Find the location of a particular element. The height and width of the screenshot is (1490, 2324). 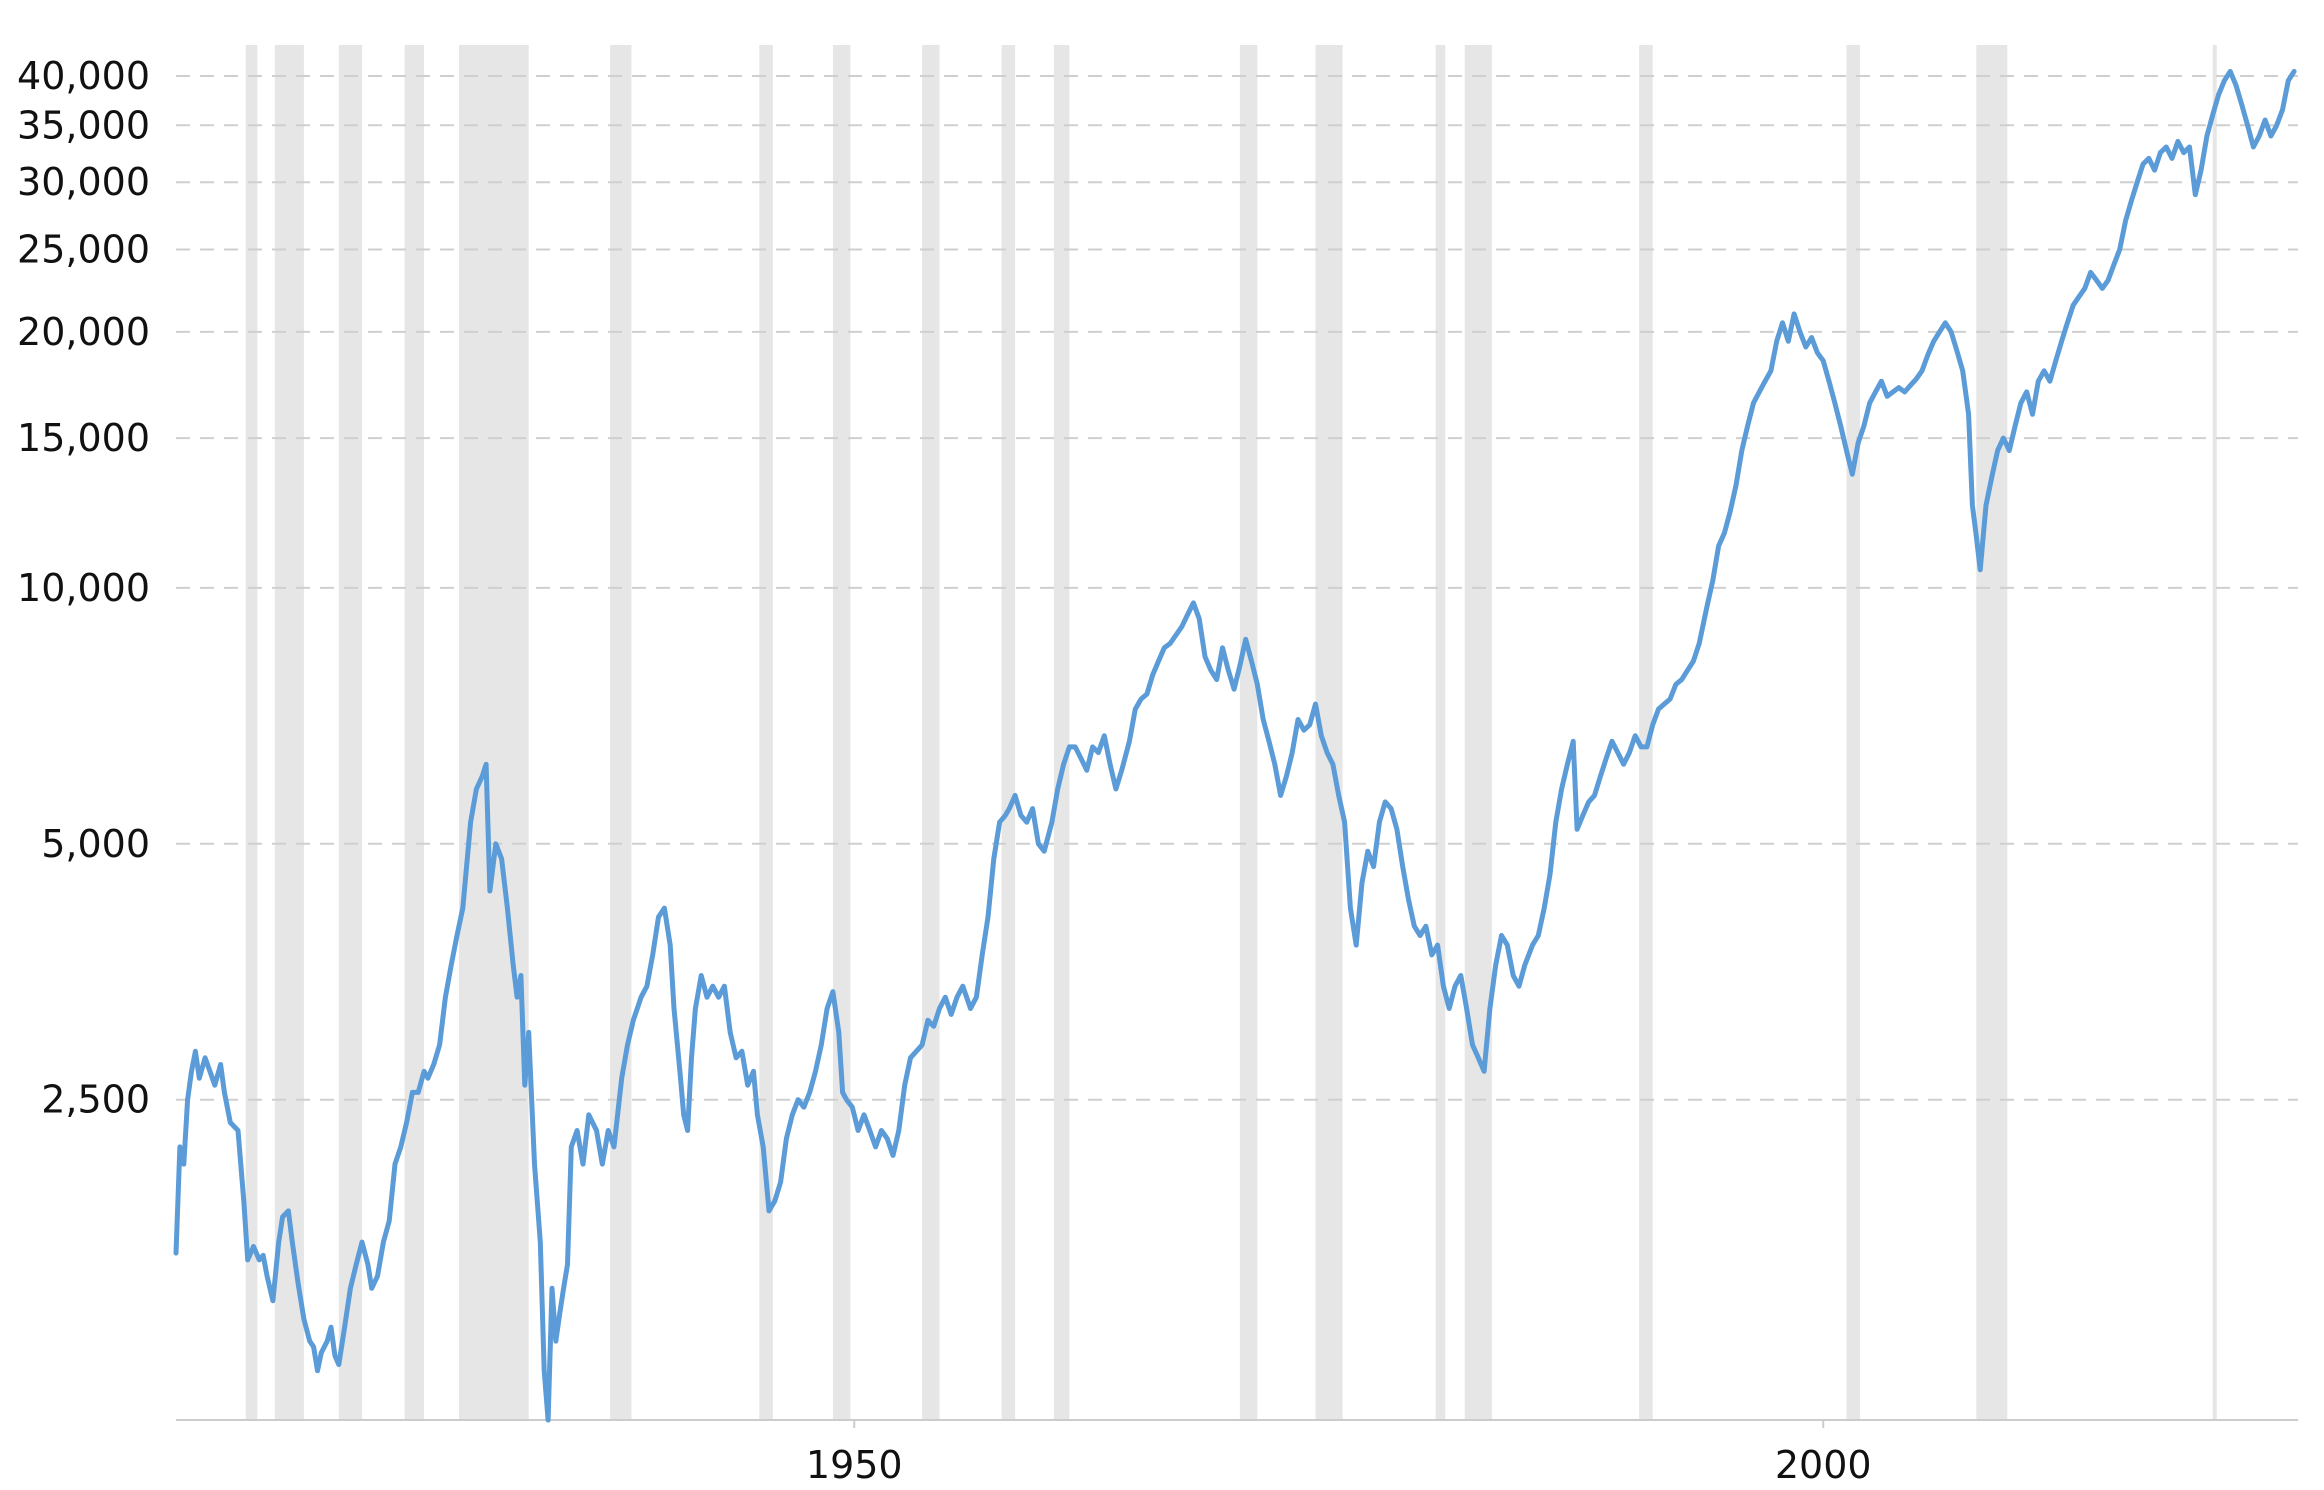

y-tick-label: 40,000 is located at coordinates (83, 76).